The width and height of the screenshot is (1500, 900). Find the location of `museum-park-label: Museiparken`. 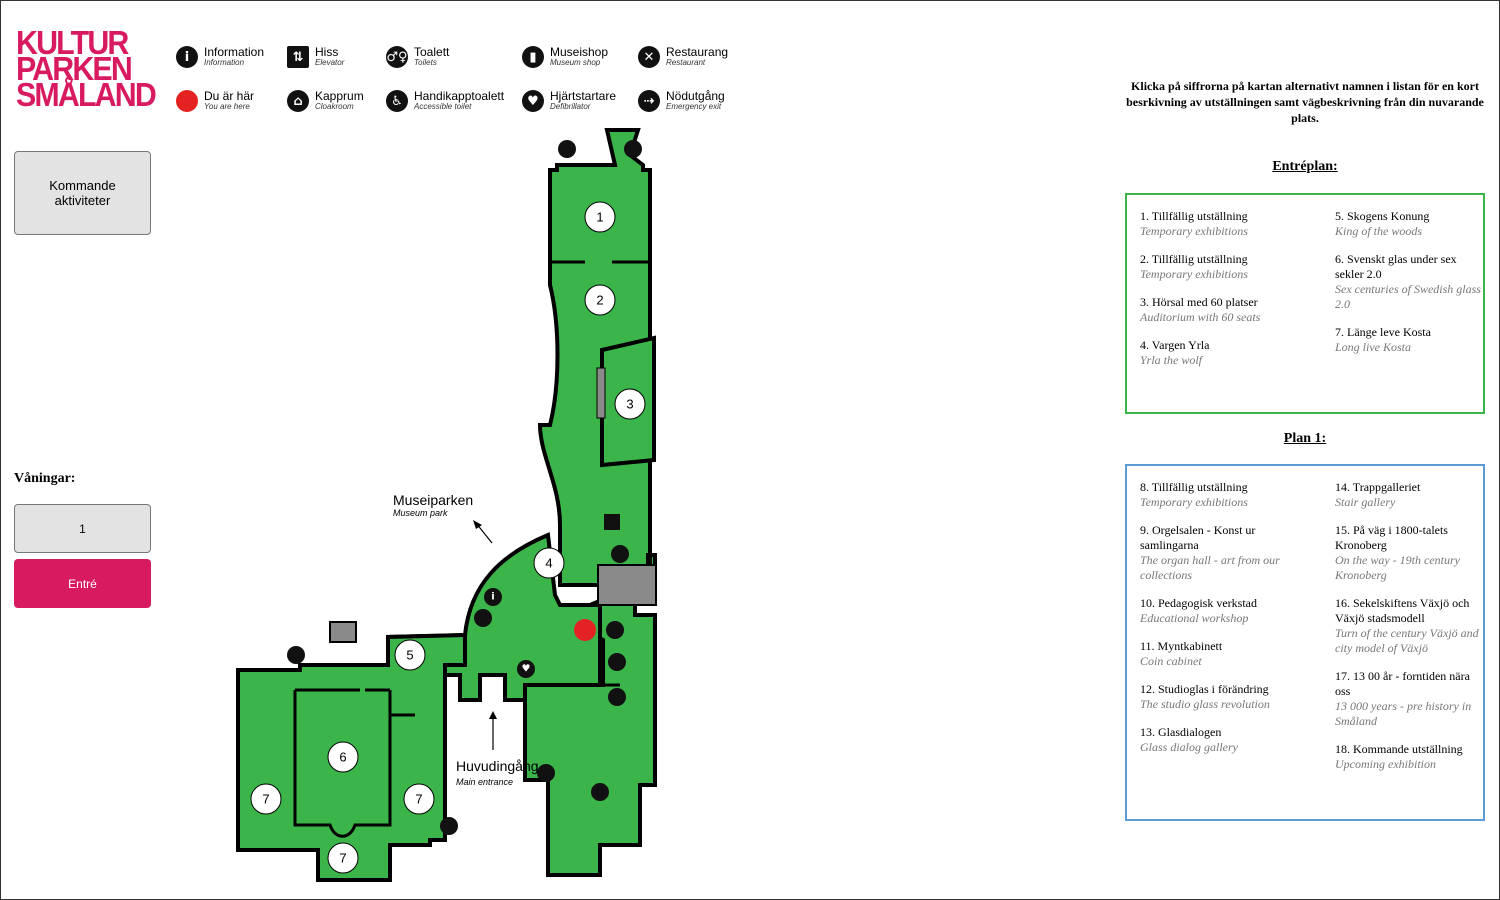

museum-park-label: Museiparken is located at coordinates (433, 500).